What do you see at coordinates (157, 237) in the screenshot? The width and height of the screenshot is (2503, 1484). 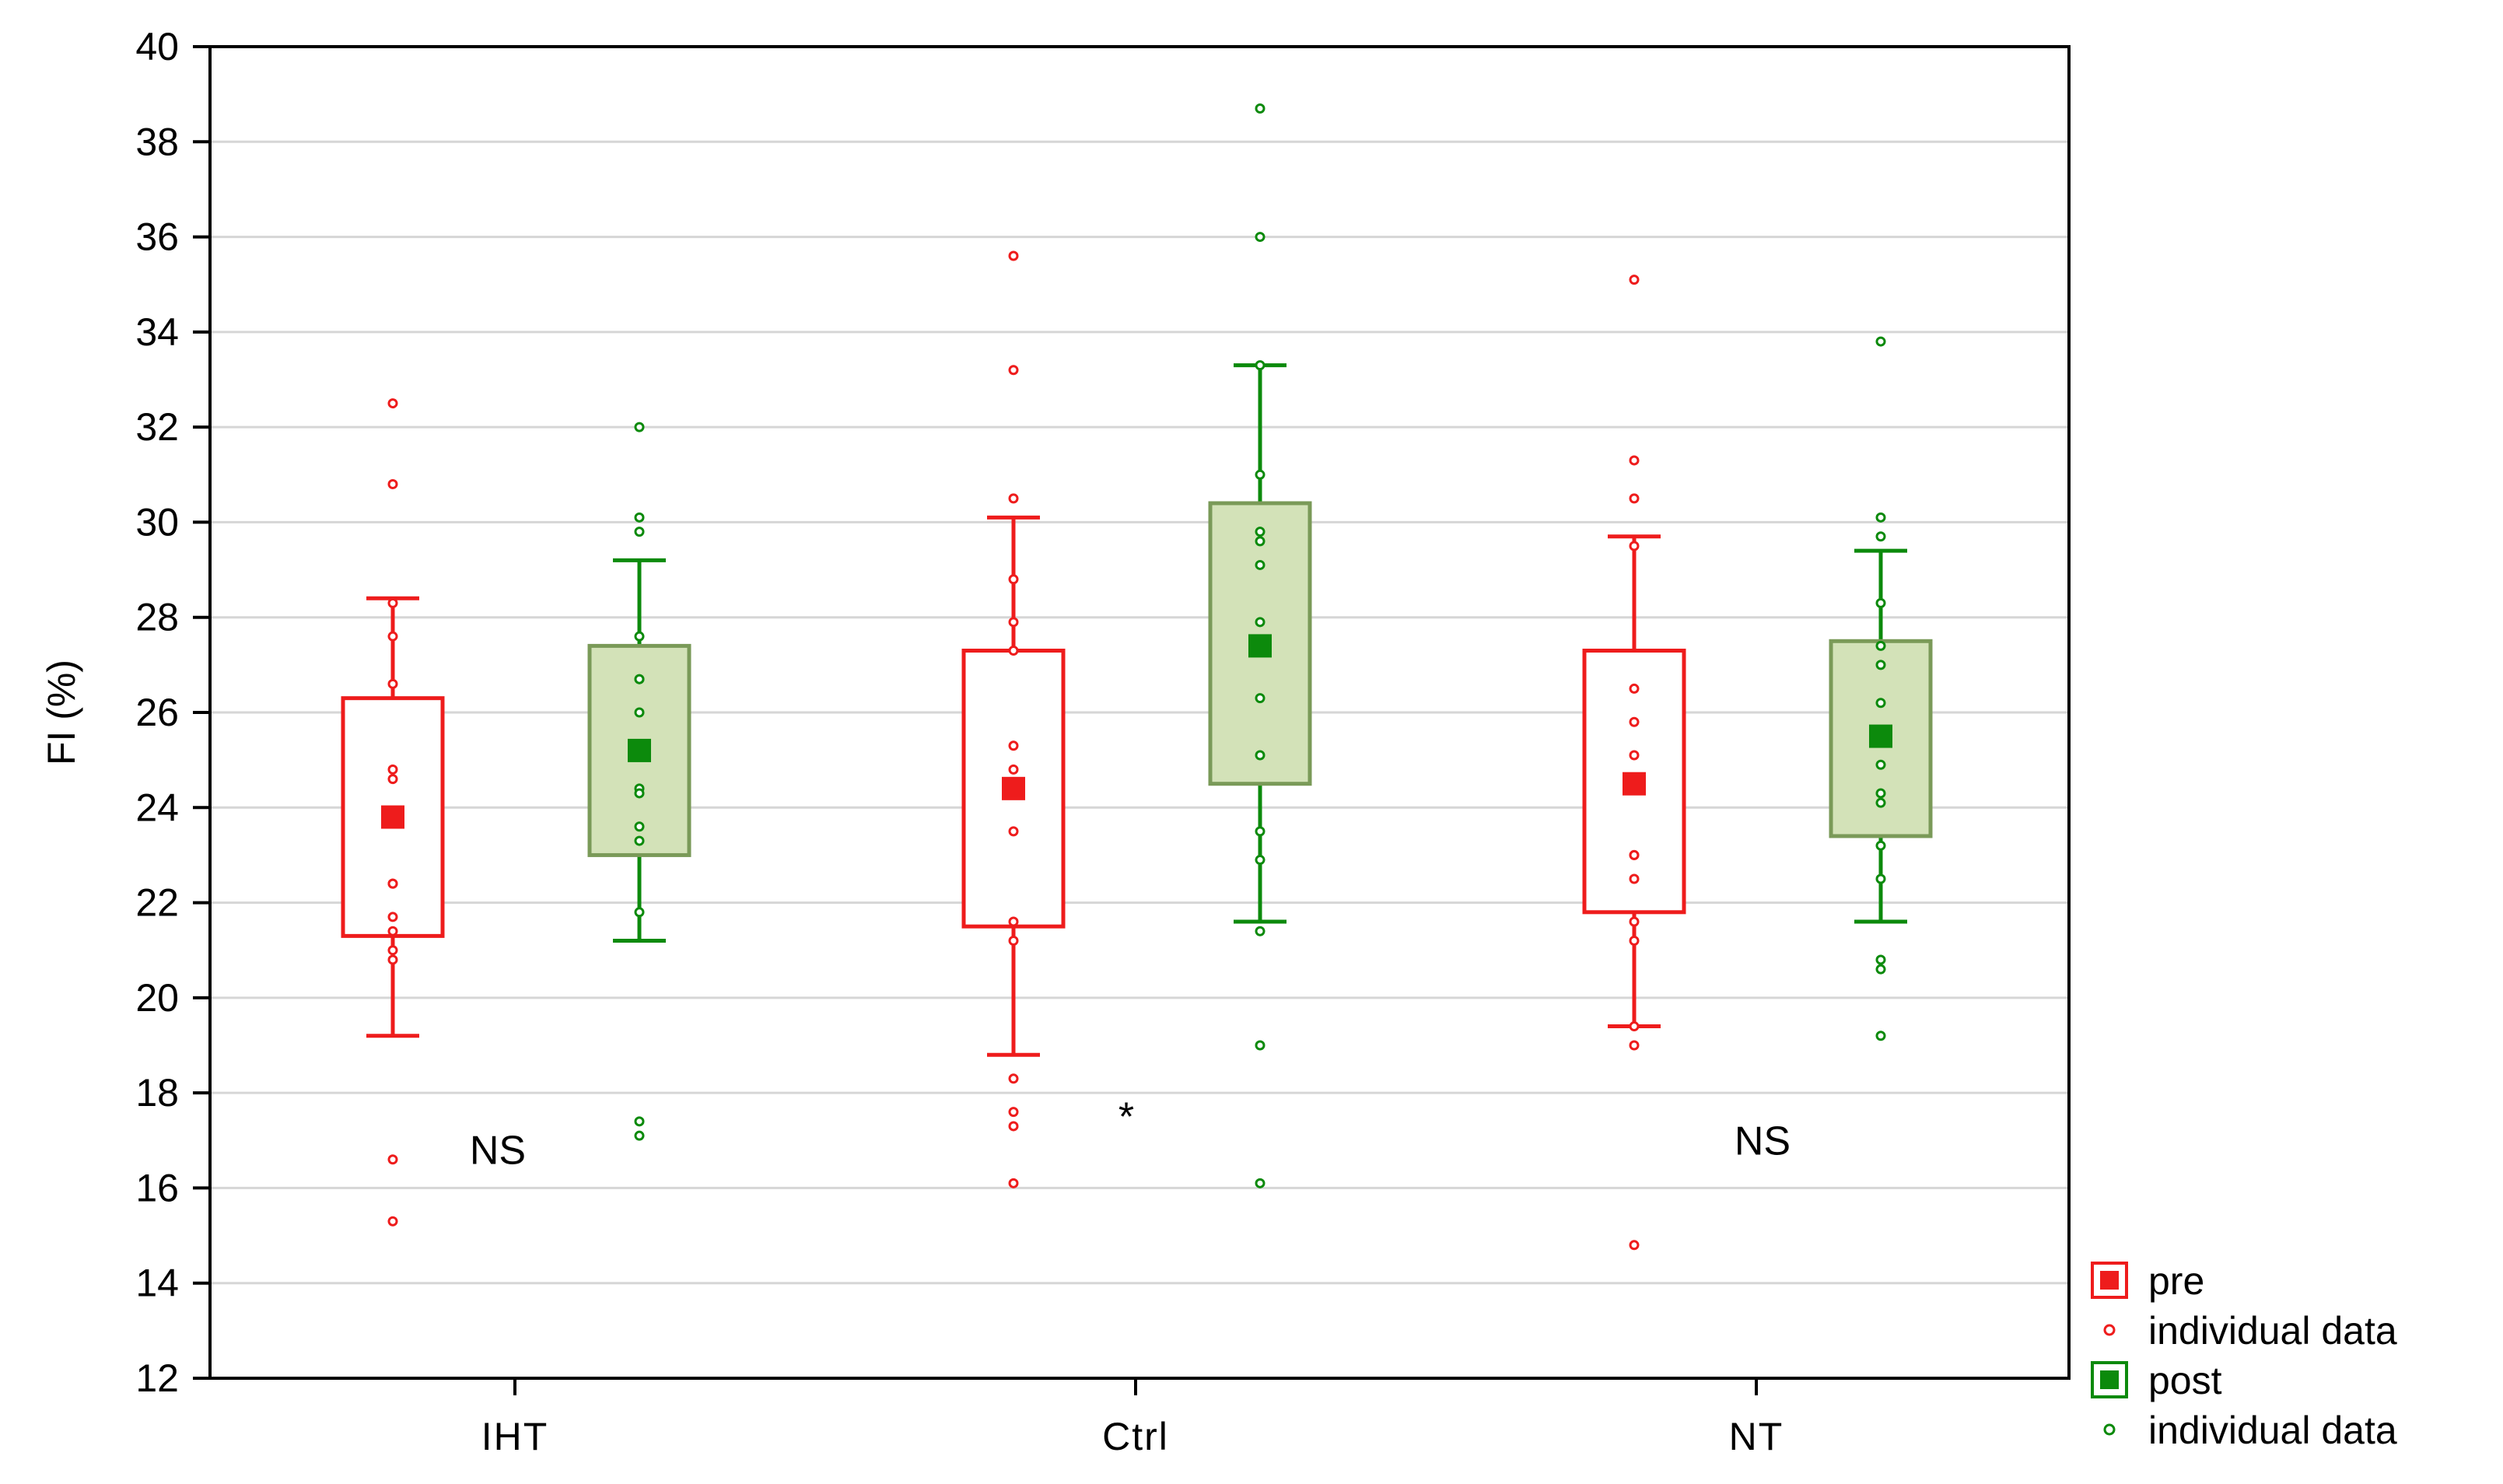 I see `y-tick-label: 36` at bounding box center [157, 237].